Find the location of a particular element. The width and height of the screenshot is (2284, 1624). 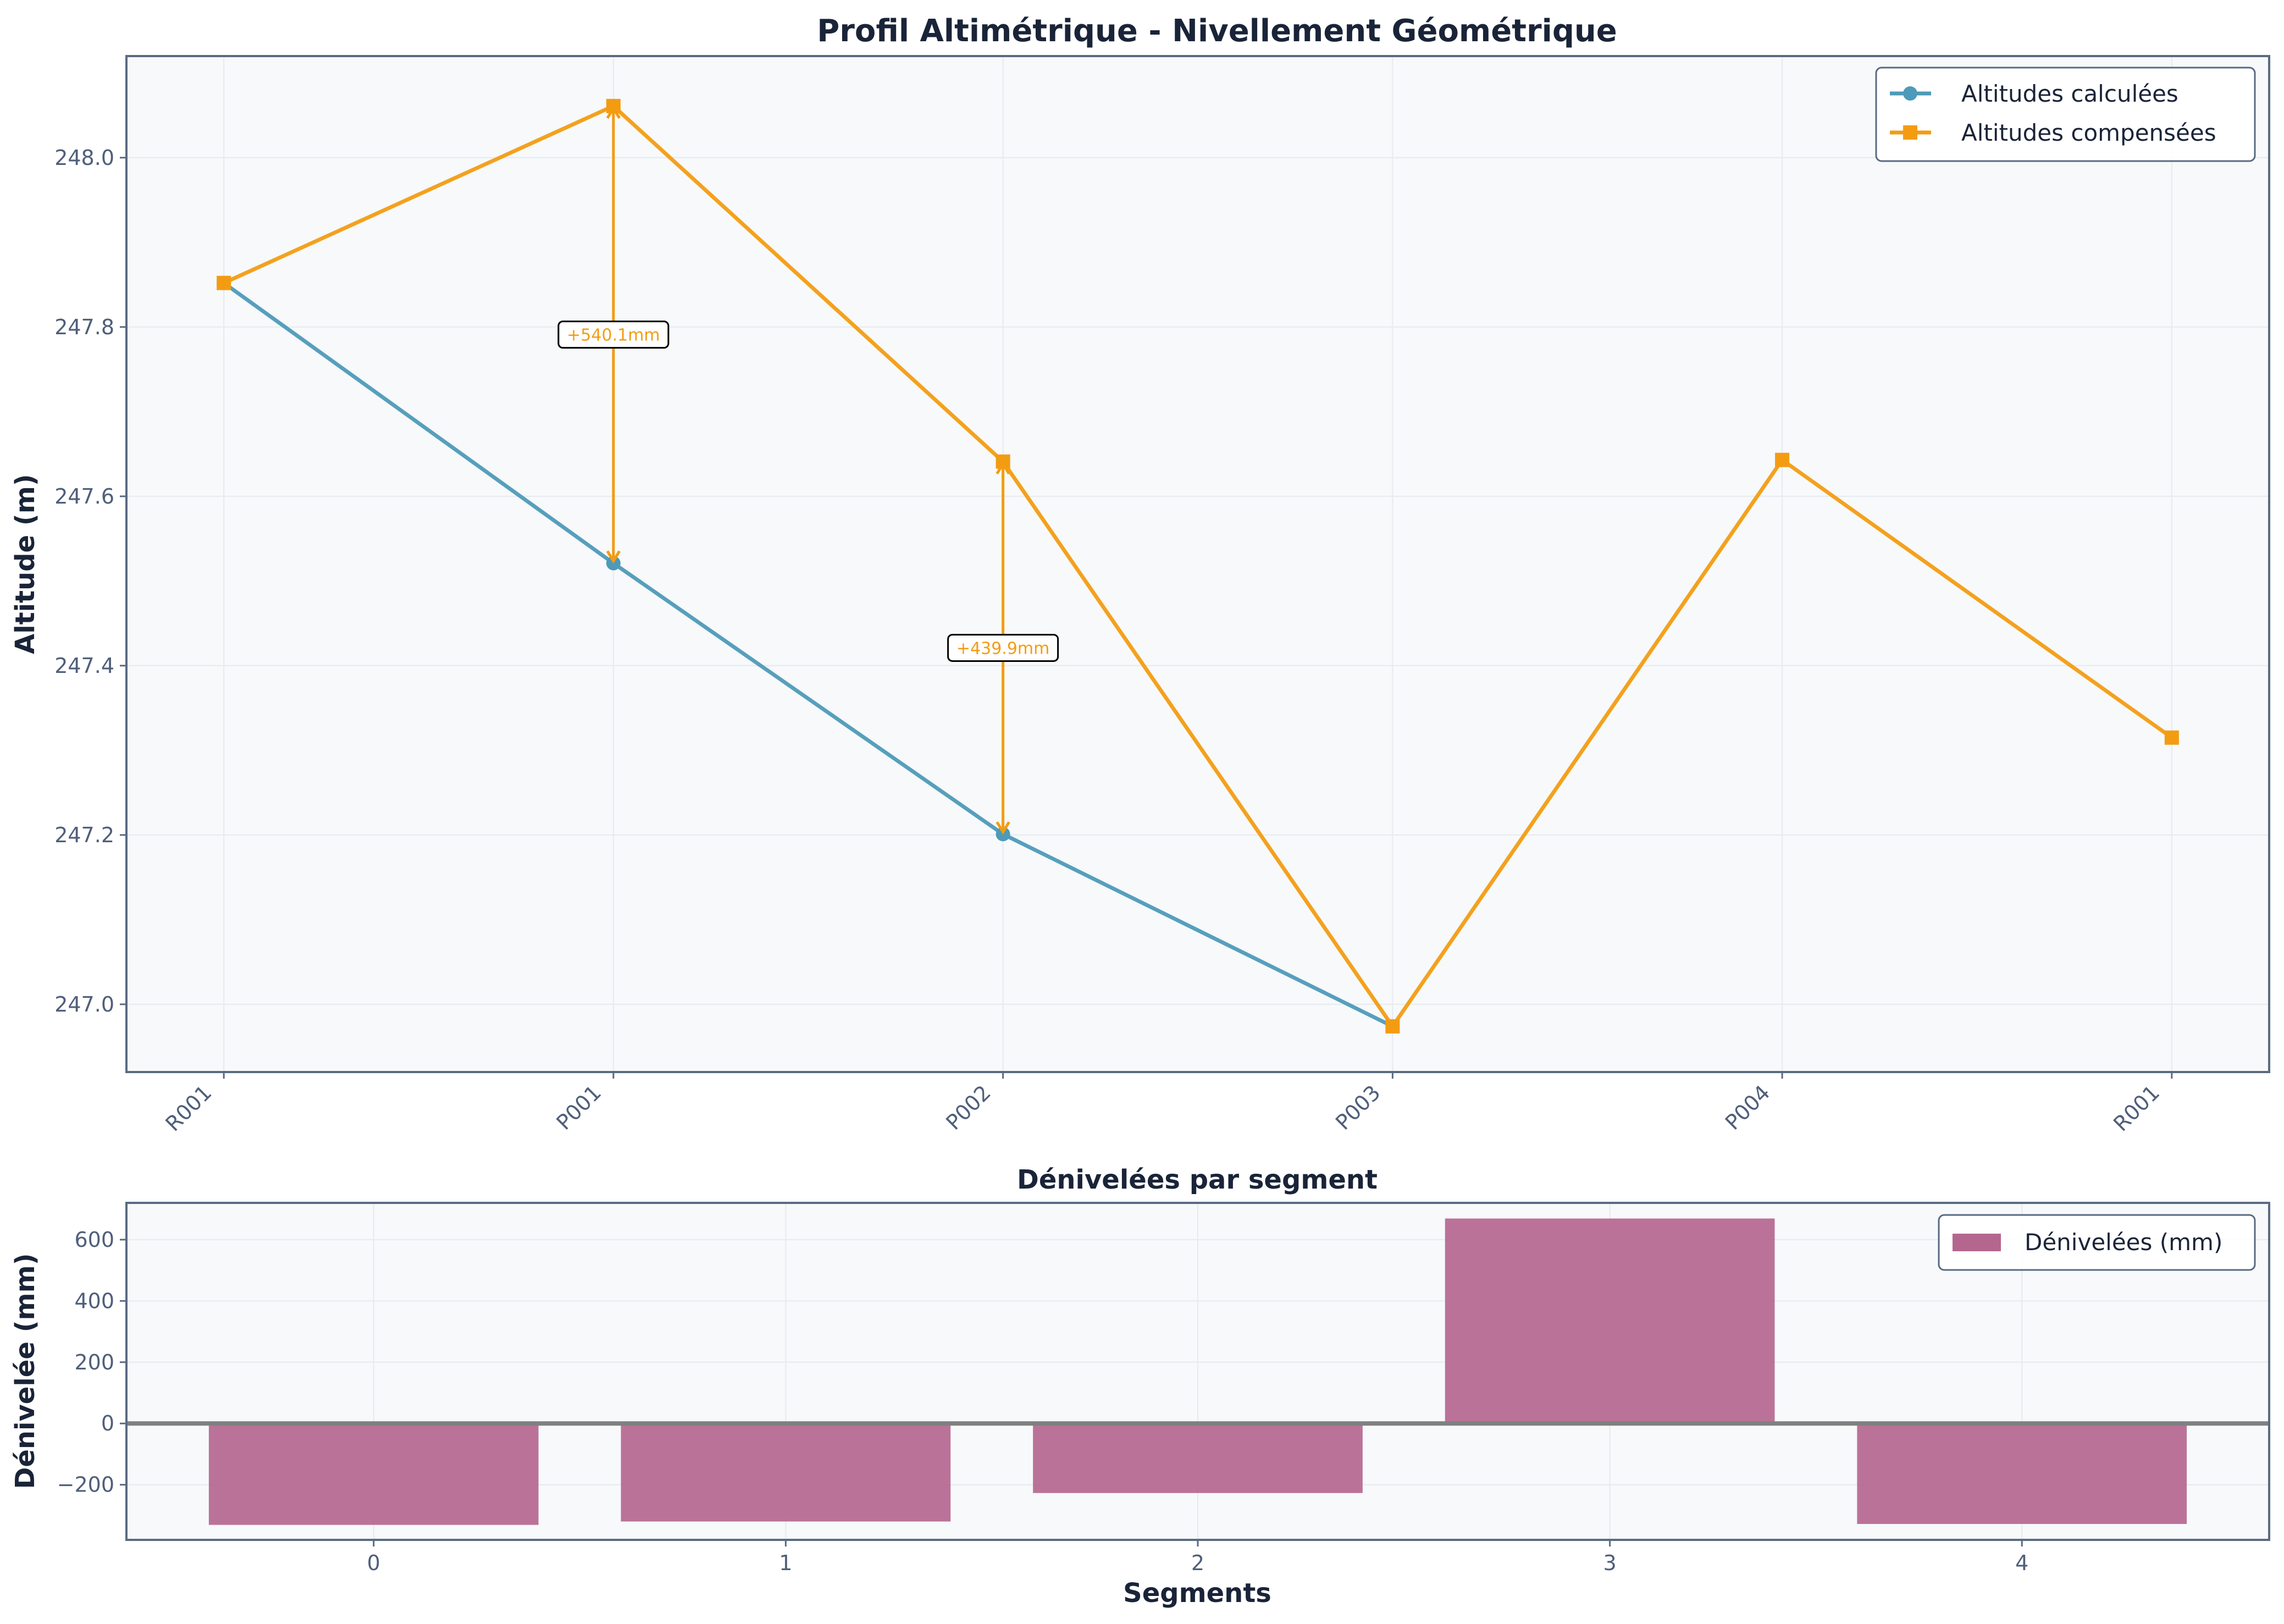

y-tick-label: 247.4 is located at coordinates (84, 666).